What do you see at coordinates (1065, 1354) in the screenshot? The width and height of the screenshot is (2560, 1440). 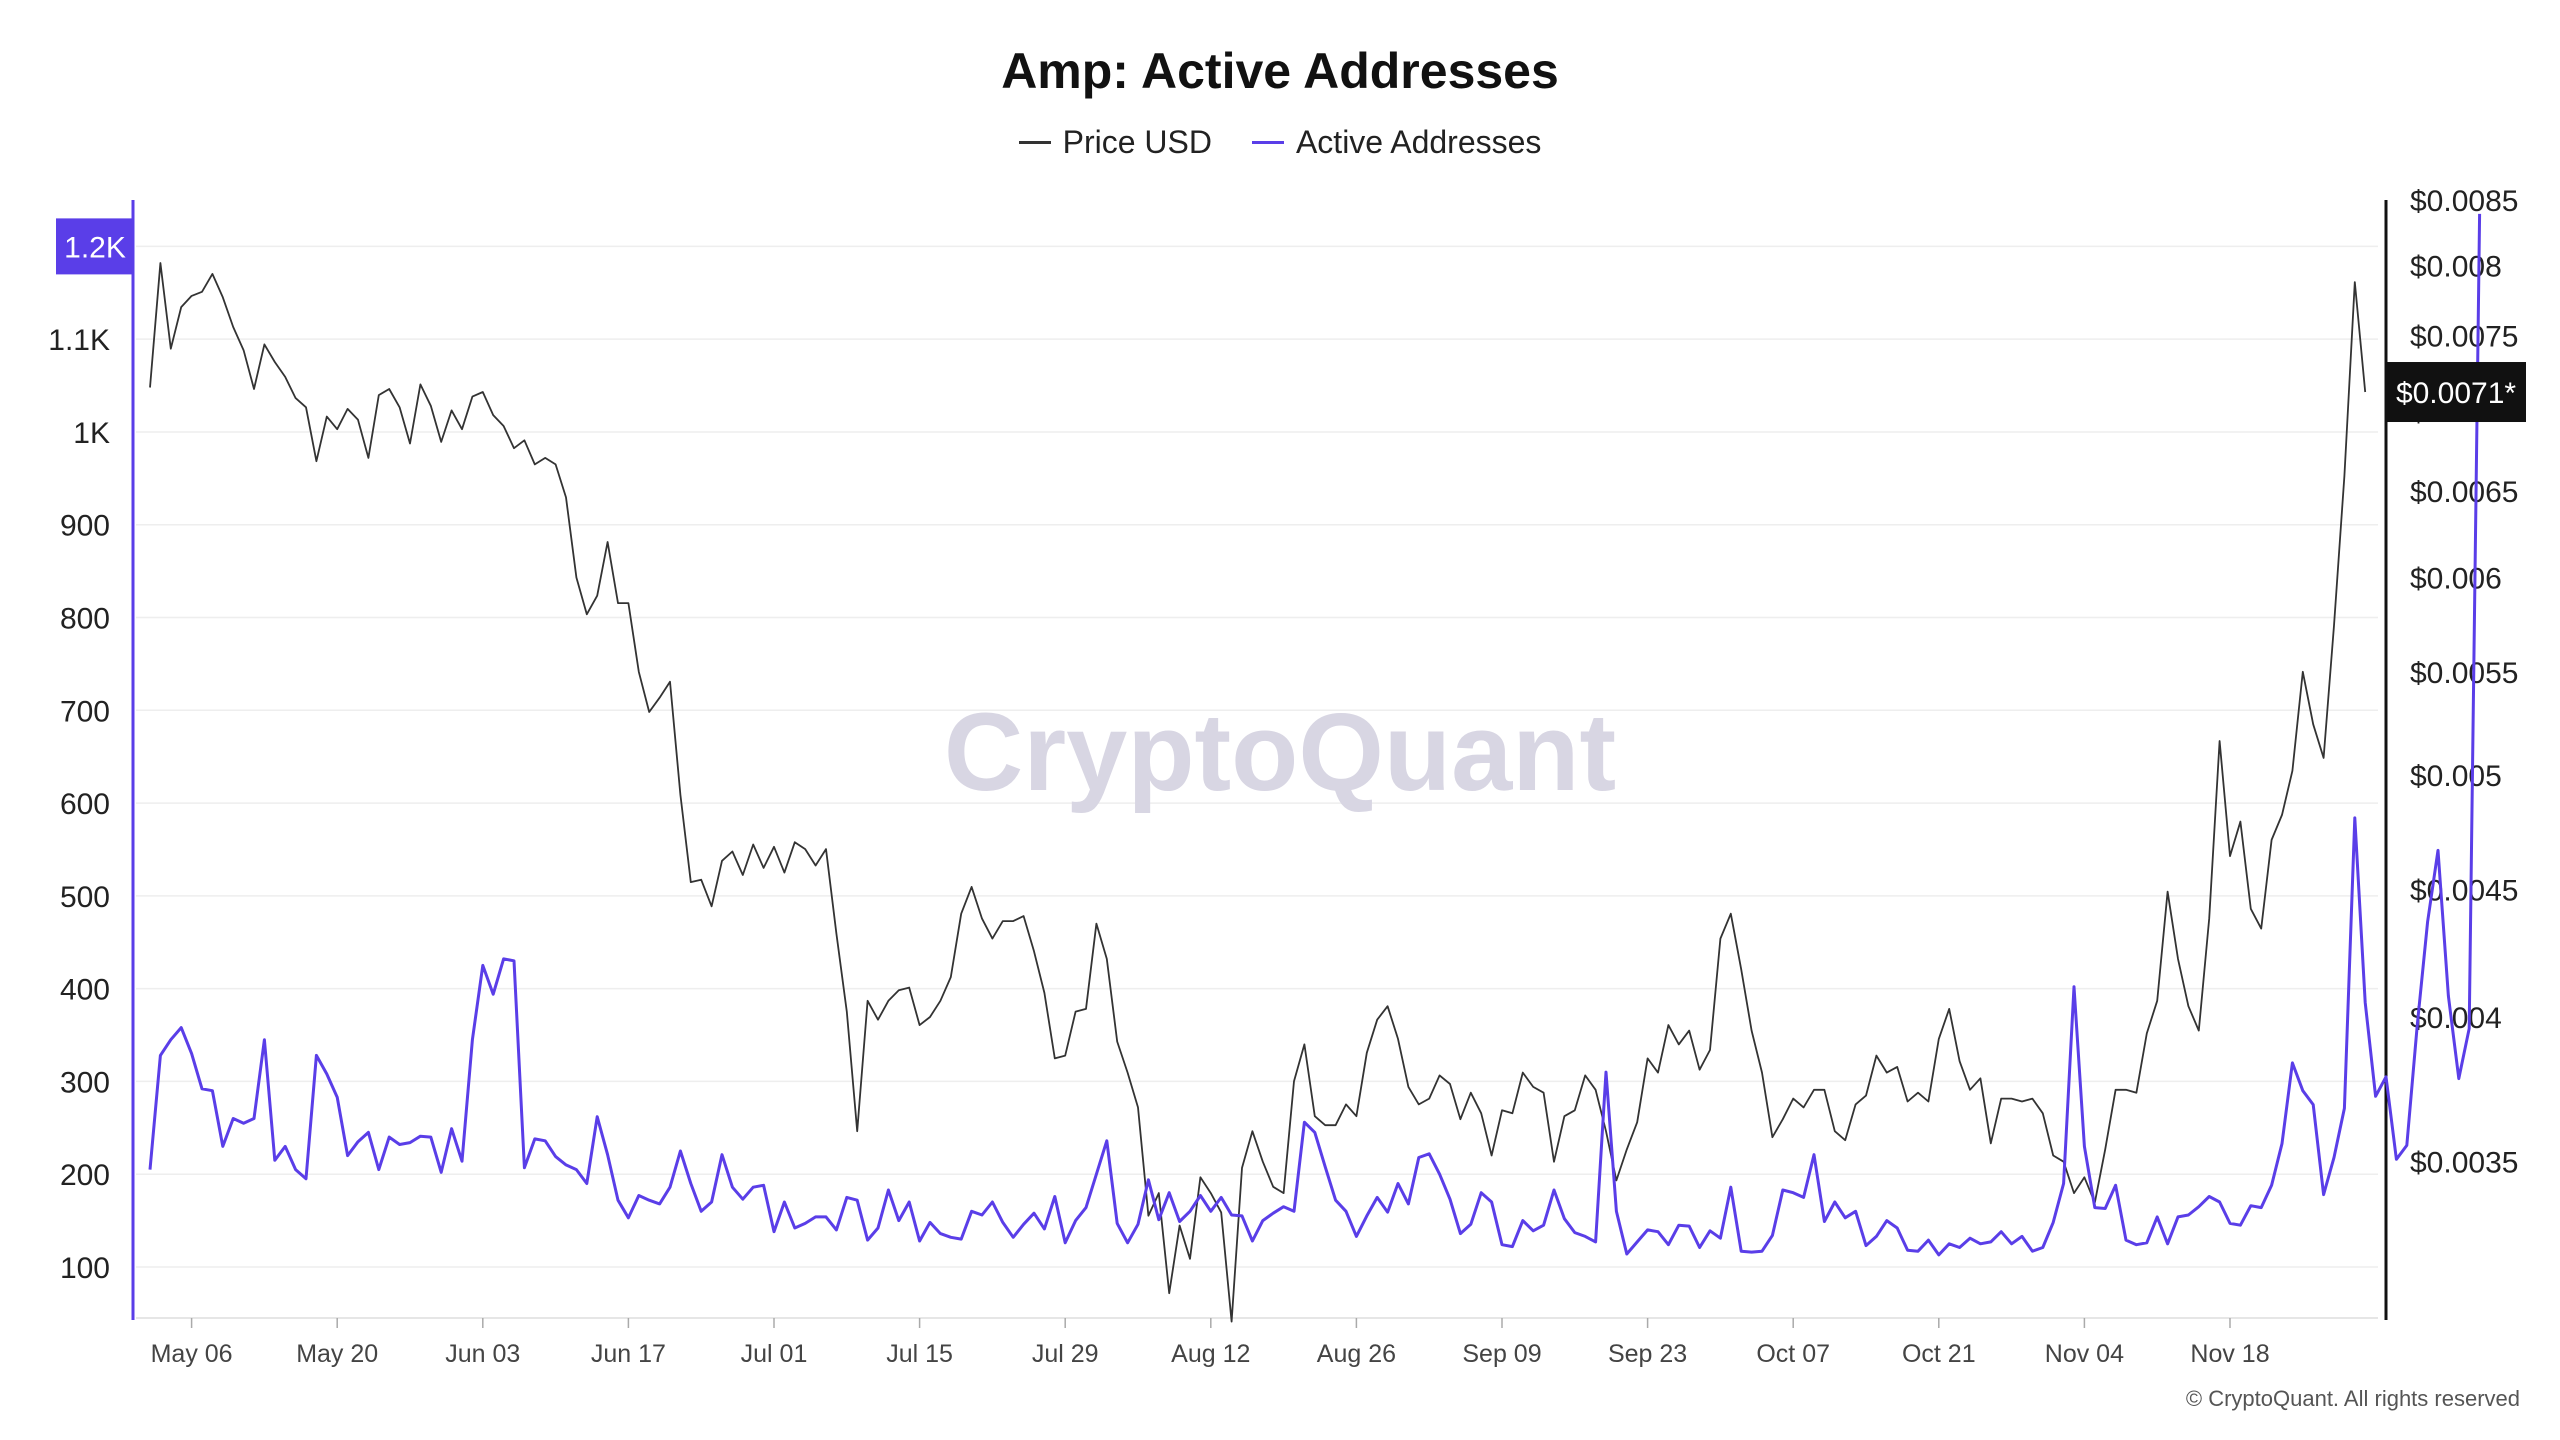 I see `x-tick-label: Jul 29` at bounding box center [1065, 1354].